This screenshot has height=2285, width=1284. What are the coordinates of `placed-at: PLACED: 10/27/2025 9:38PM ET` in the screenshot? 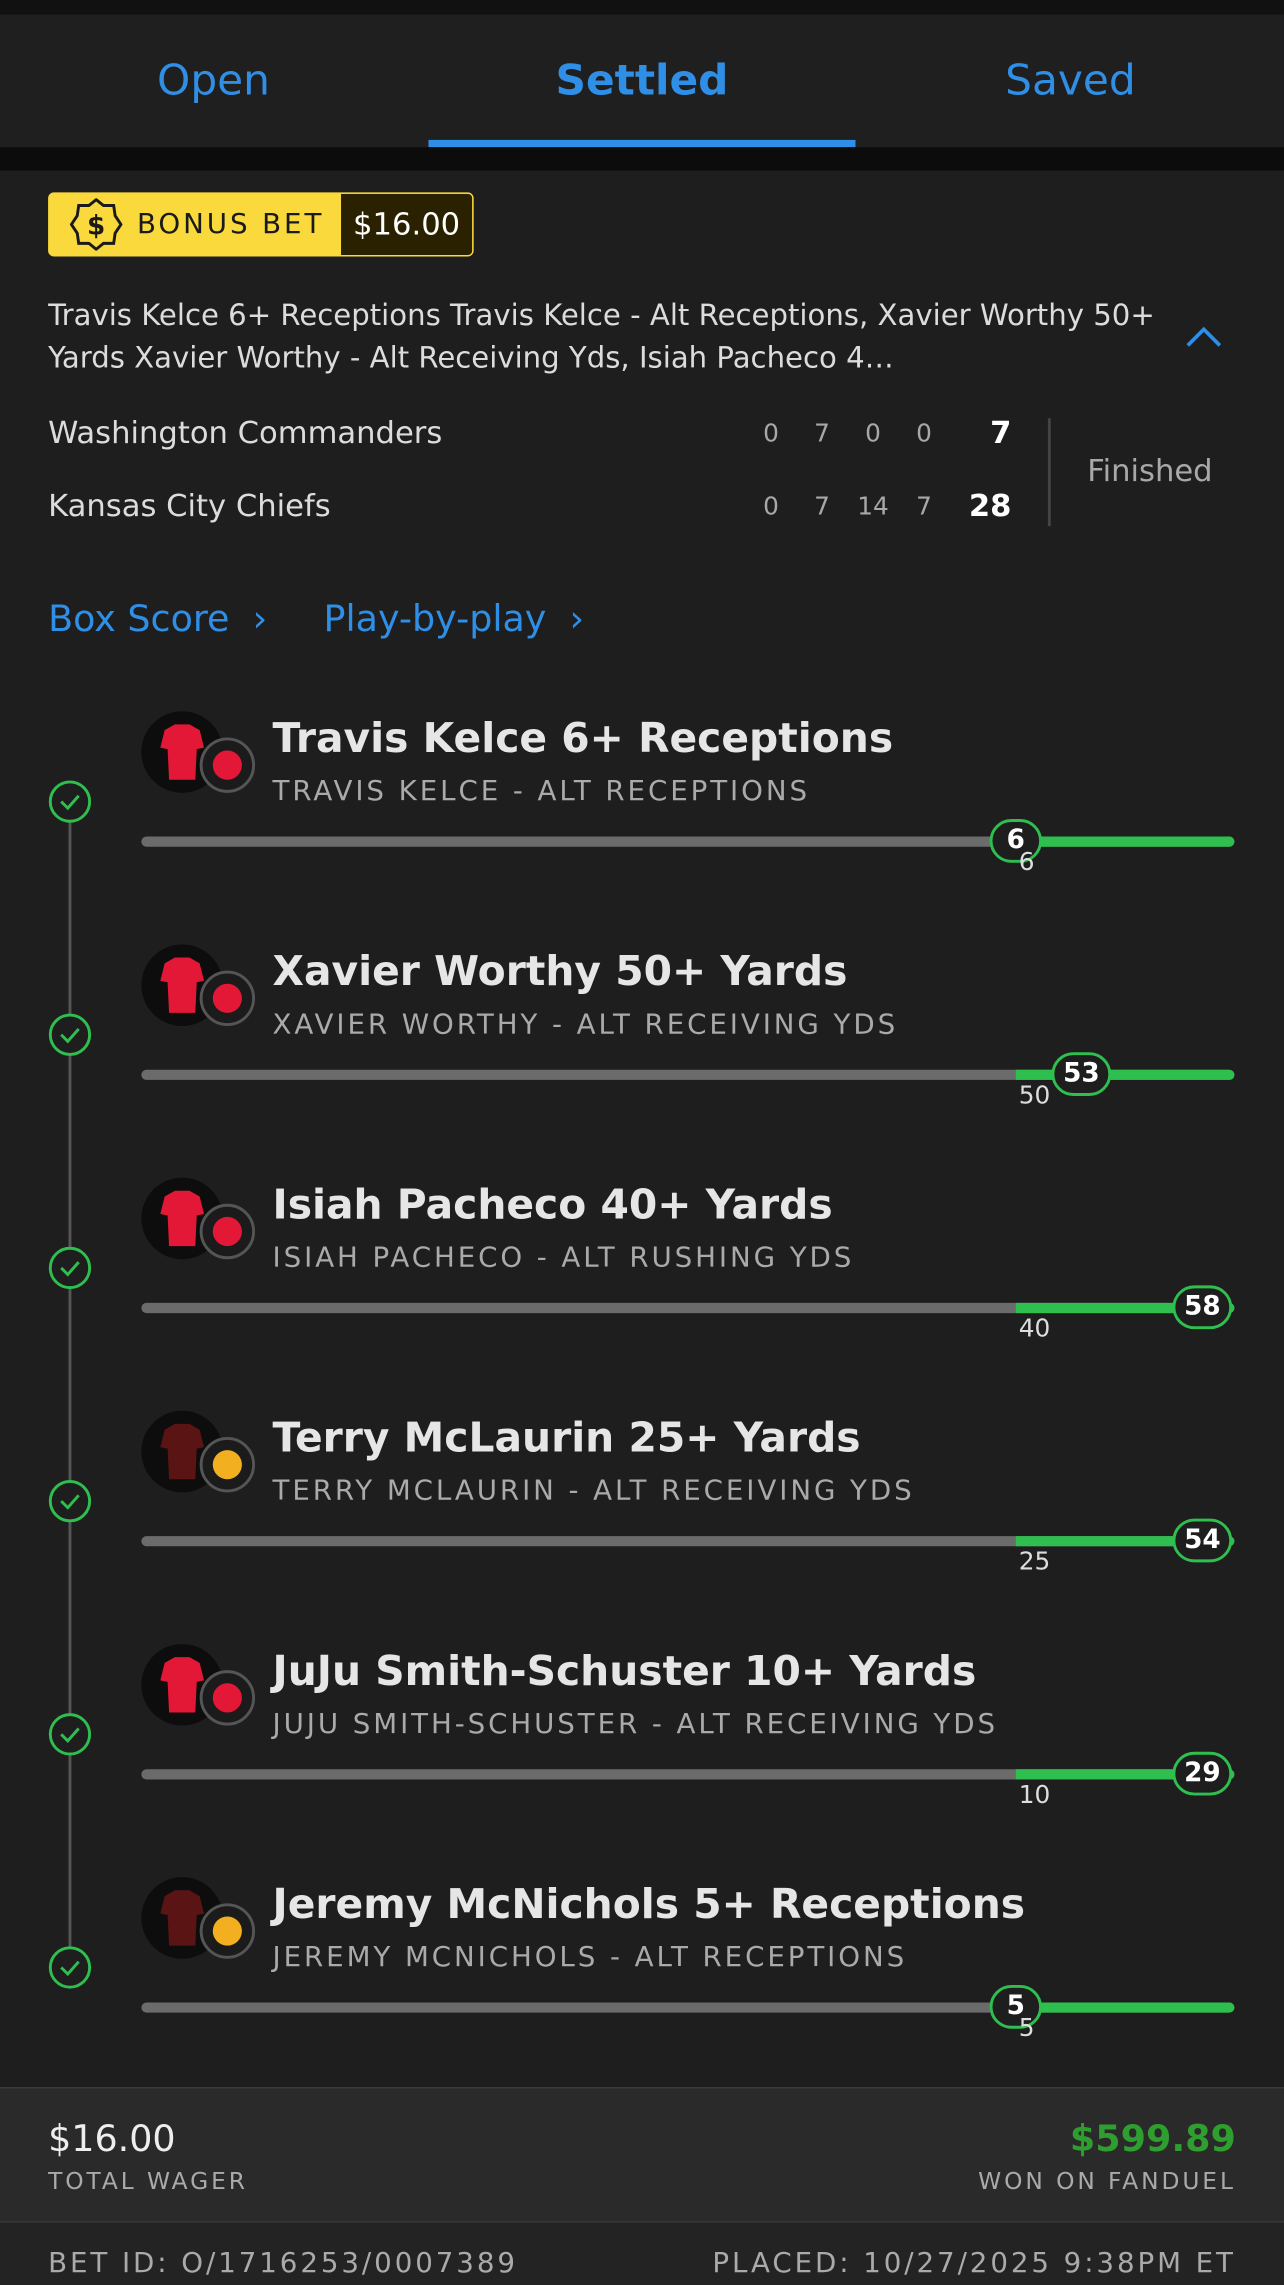 It's located at (974, 2263).